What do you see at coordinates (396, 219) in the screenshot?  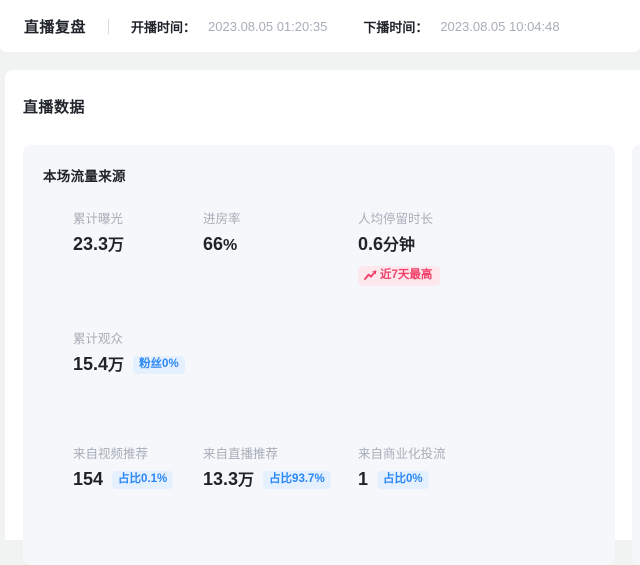 I see `metric-label: 人均停留时长` at bounding box center [396, 219].